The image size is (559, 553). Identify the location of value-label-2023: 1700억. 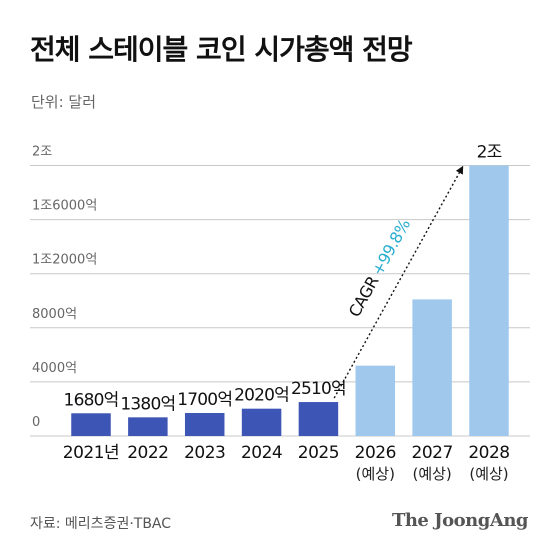
(204, 400).